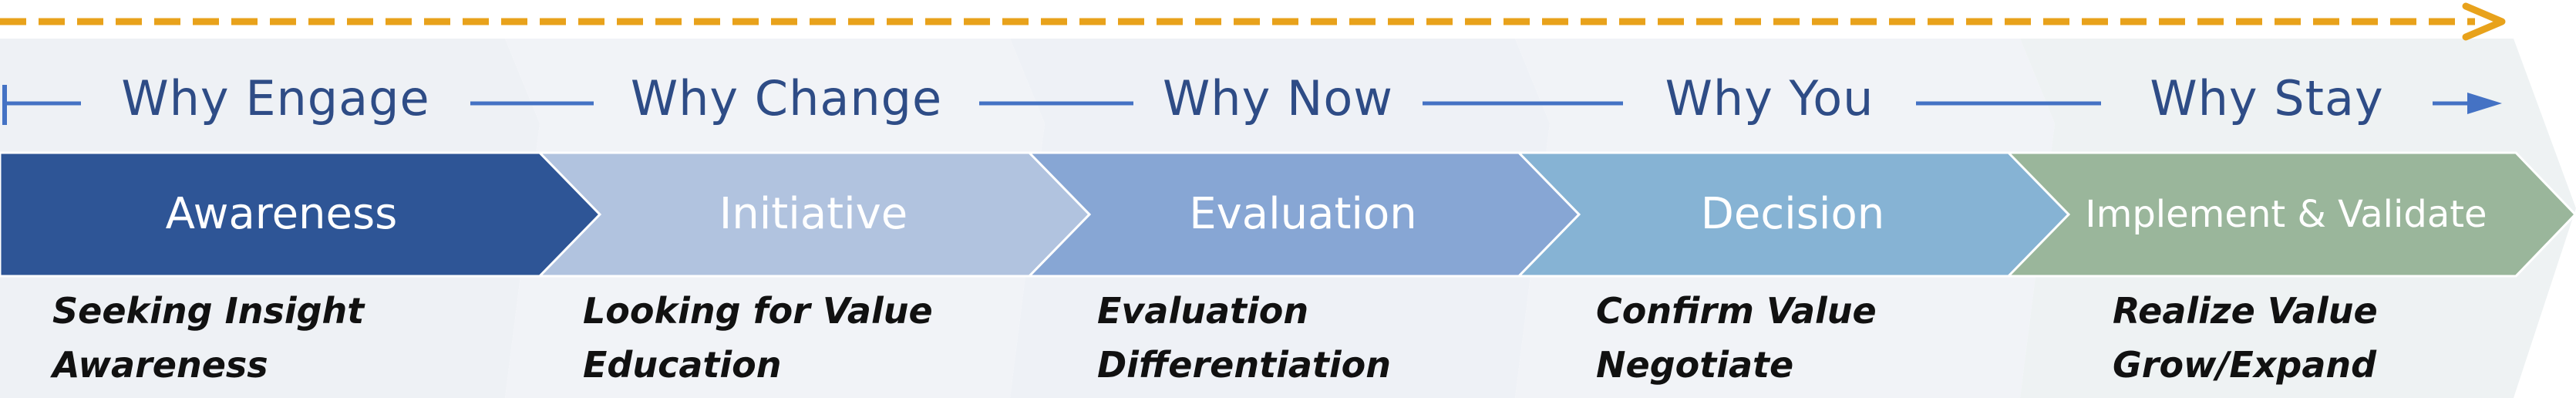 Image resolution: width=2576 pixels, height=398 pixels. What do you see at coordinates (1303, 214) in the screenshot?
I see `stage-evaluation-label: Evaluation` at bounding box center [1303, 214].